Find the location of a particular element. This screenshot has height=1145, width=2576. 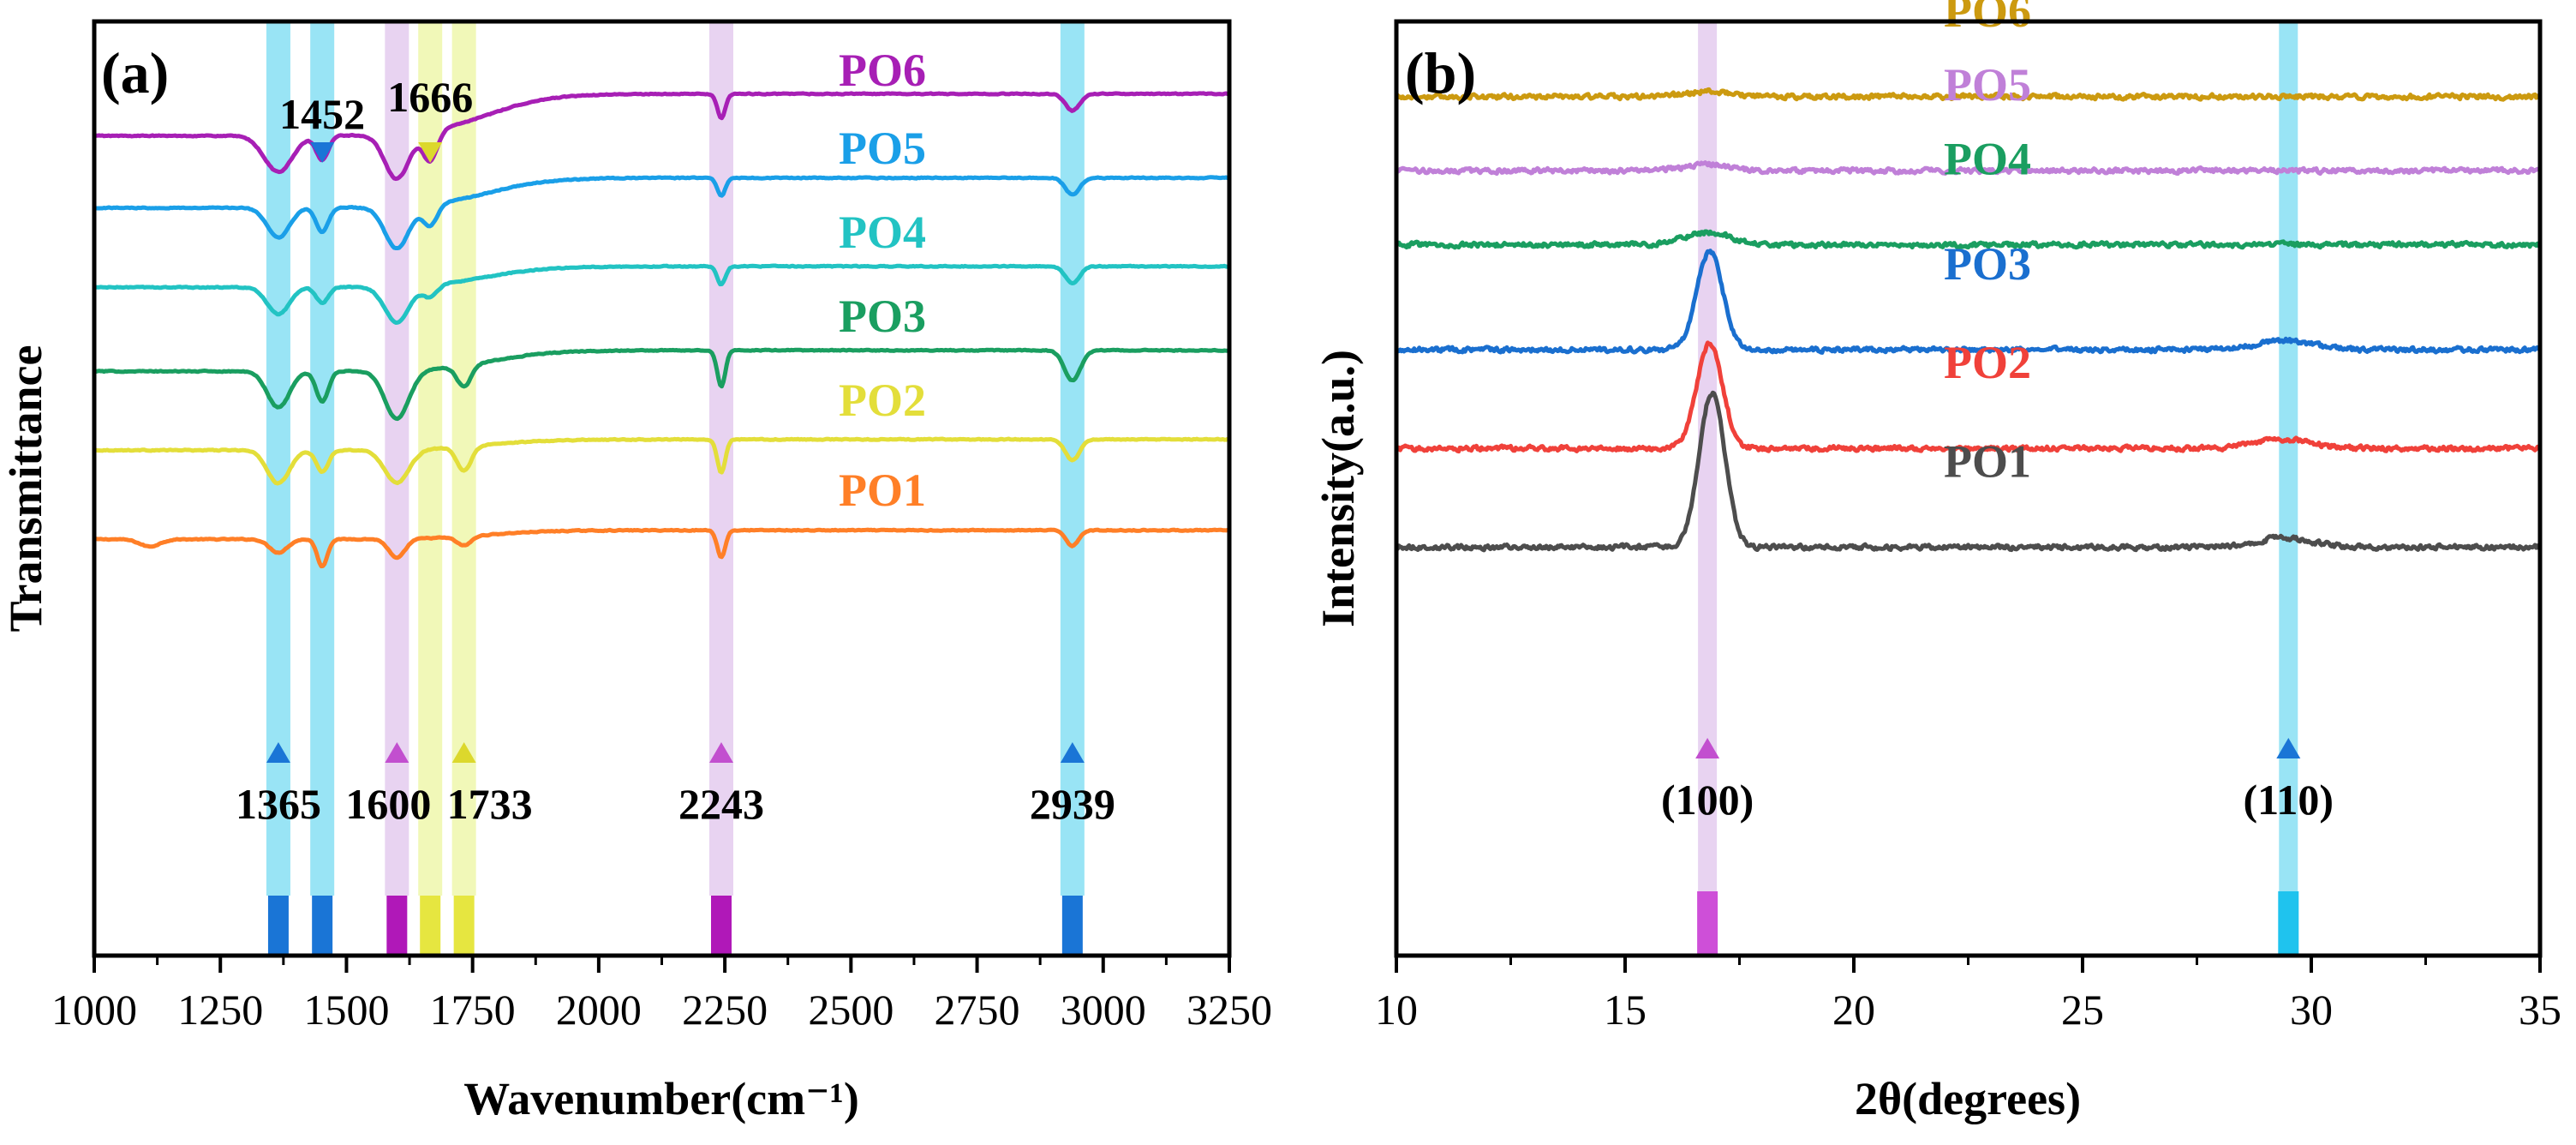

panel-b-y-axis-title: Intensity(a.u.) is located at coordinates (1338, 488).